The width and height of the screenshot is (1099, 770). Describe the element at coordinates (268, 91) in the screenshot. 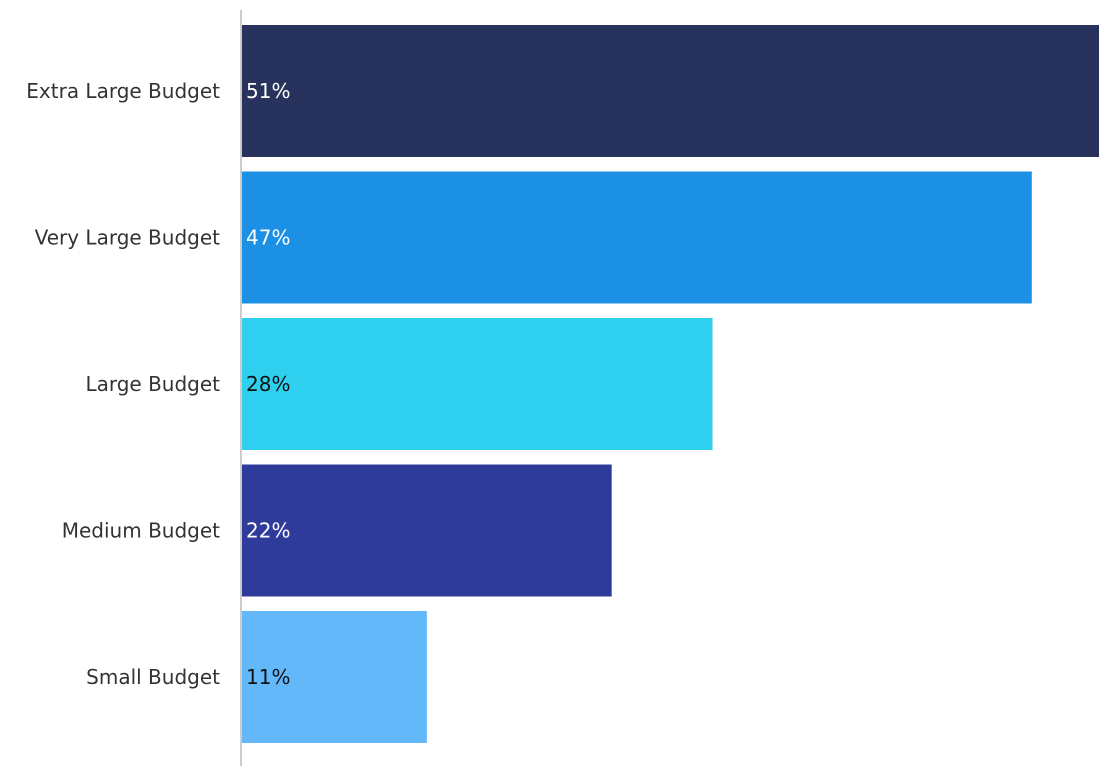

I see `data-label-0: 51%` at that location.